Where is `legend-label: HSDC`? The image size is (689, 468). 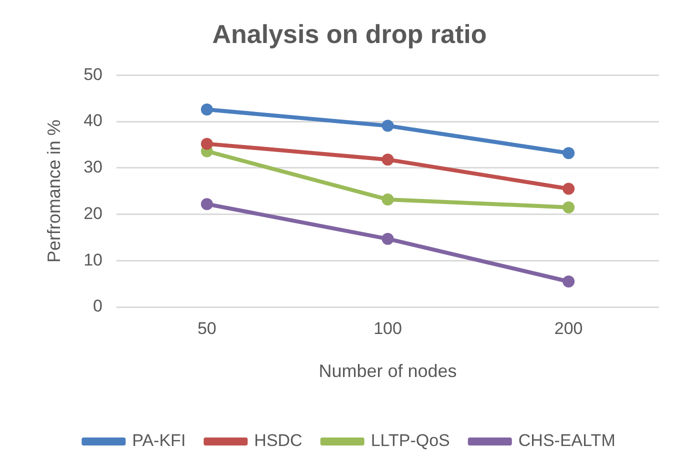
legend-label: HSDC is located at coordinates (278, 440).